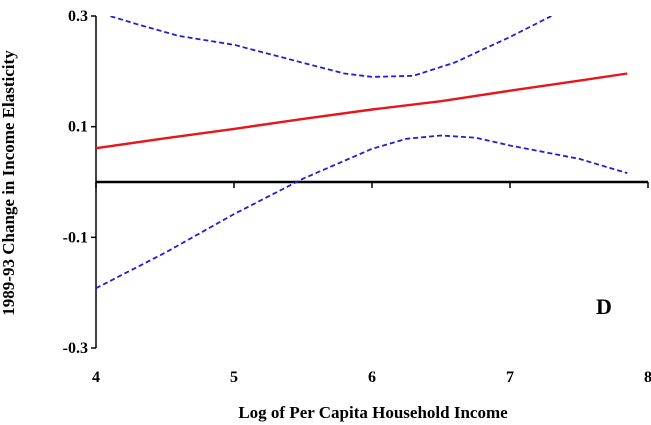  Describe the element at coordinates (78, 16) in the screenshot. I see `y-tick-label: 0.3` at that location.